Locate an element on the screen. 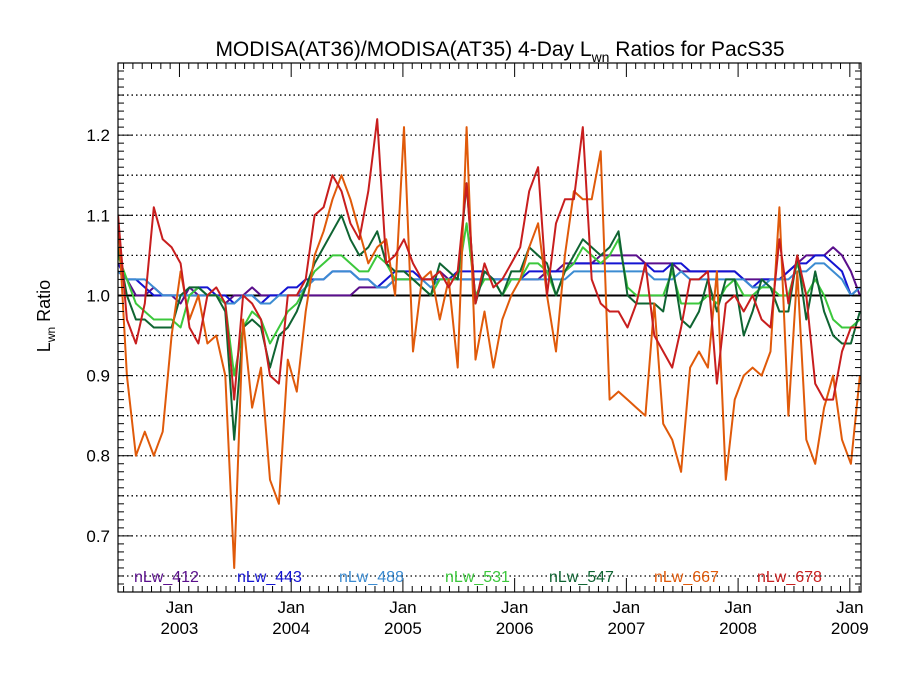 The width and height of the screenshot is (900, 680). y-axis-label: Lwn Ratio is located at coordinates (46, 316).